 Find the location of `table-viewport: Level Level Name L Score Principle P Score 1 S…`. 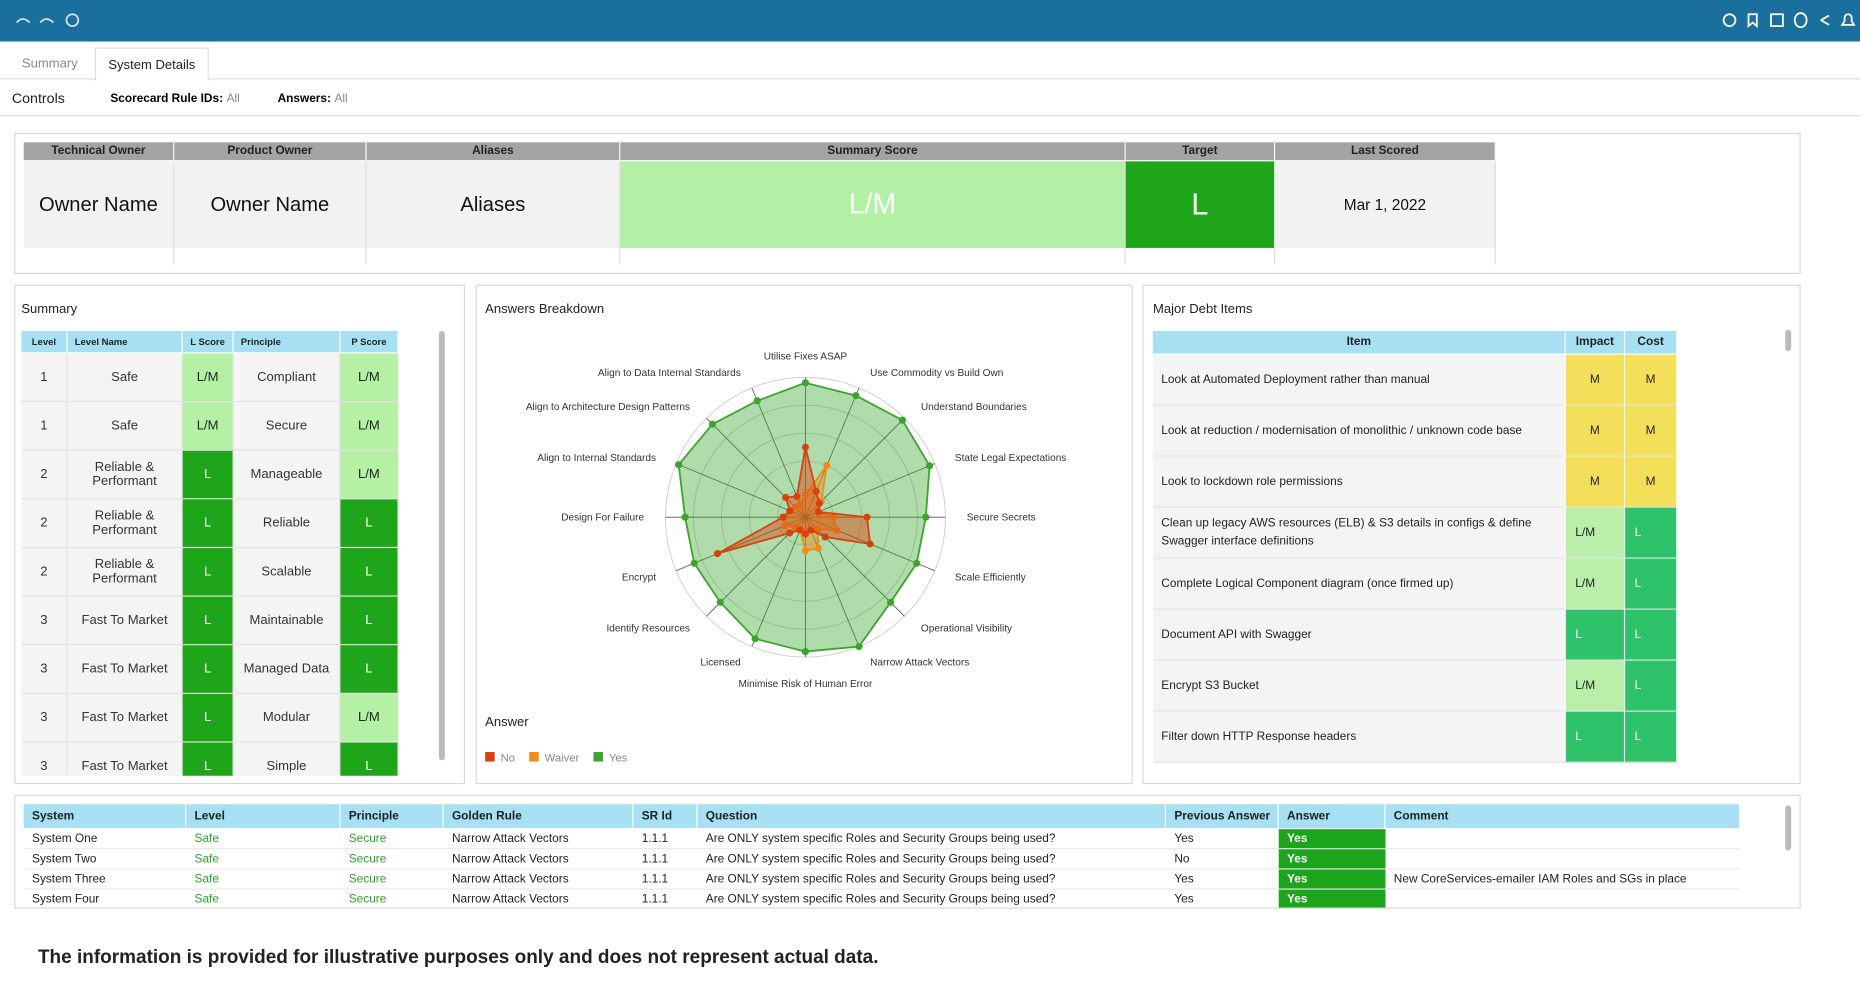

table-viewport: Level Level Name L Score Principle P Score 1 S… is located at coordinates (211, 553).